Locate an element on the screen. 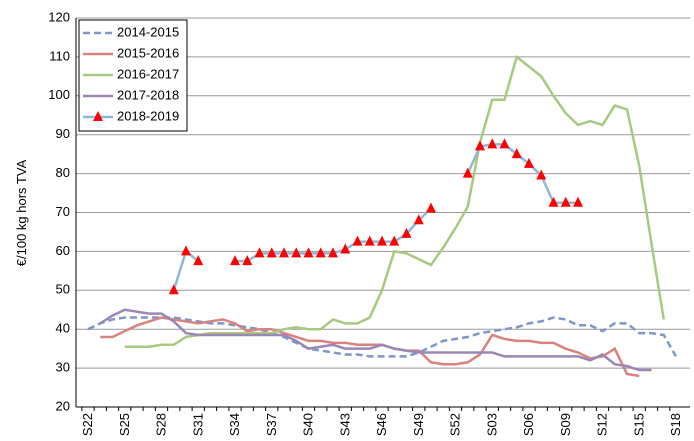  y-tick-label: 20 is located at coordinates (63, 405).